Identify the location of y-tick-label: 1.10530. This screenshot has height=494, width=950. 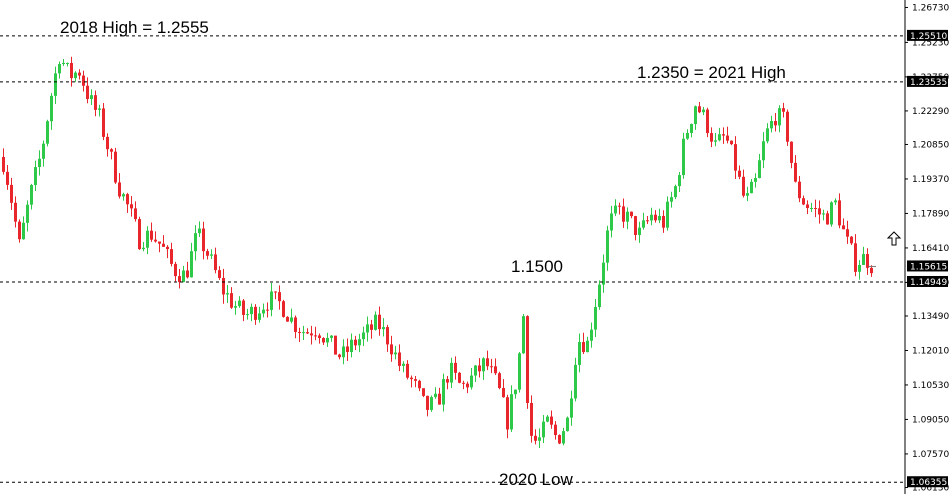
(930, 386).